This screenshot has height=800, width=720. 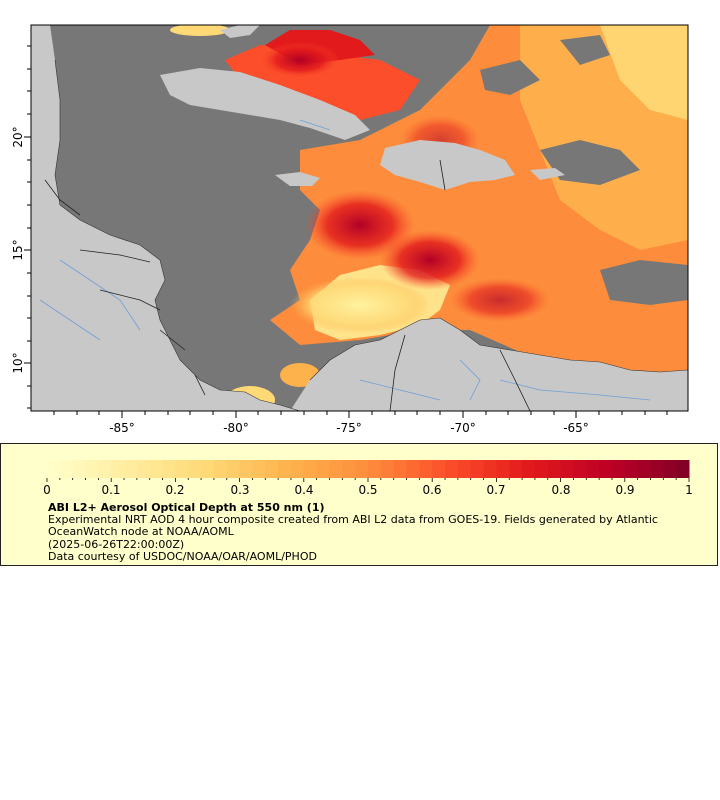 I want to click on colorbar-label: 0.6, so click(x=431, y=490).